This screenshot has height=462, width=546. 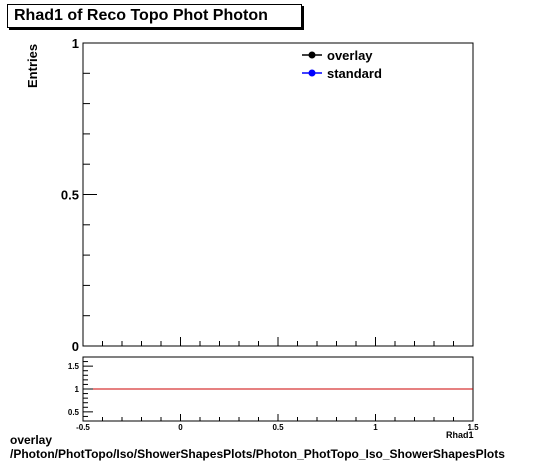 I want to click on ratio-x-tick-label: -0.5, so click(x=83, y=427).